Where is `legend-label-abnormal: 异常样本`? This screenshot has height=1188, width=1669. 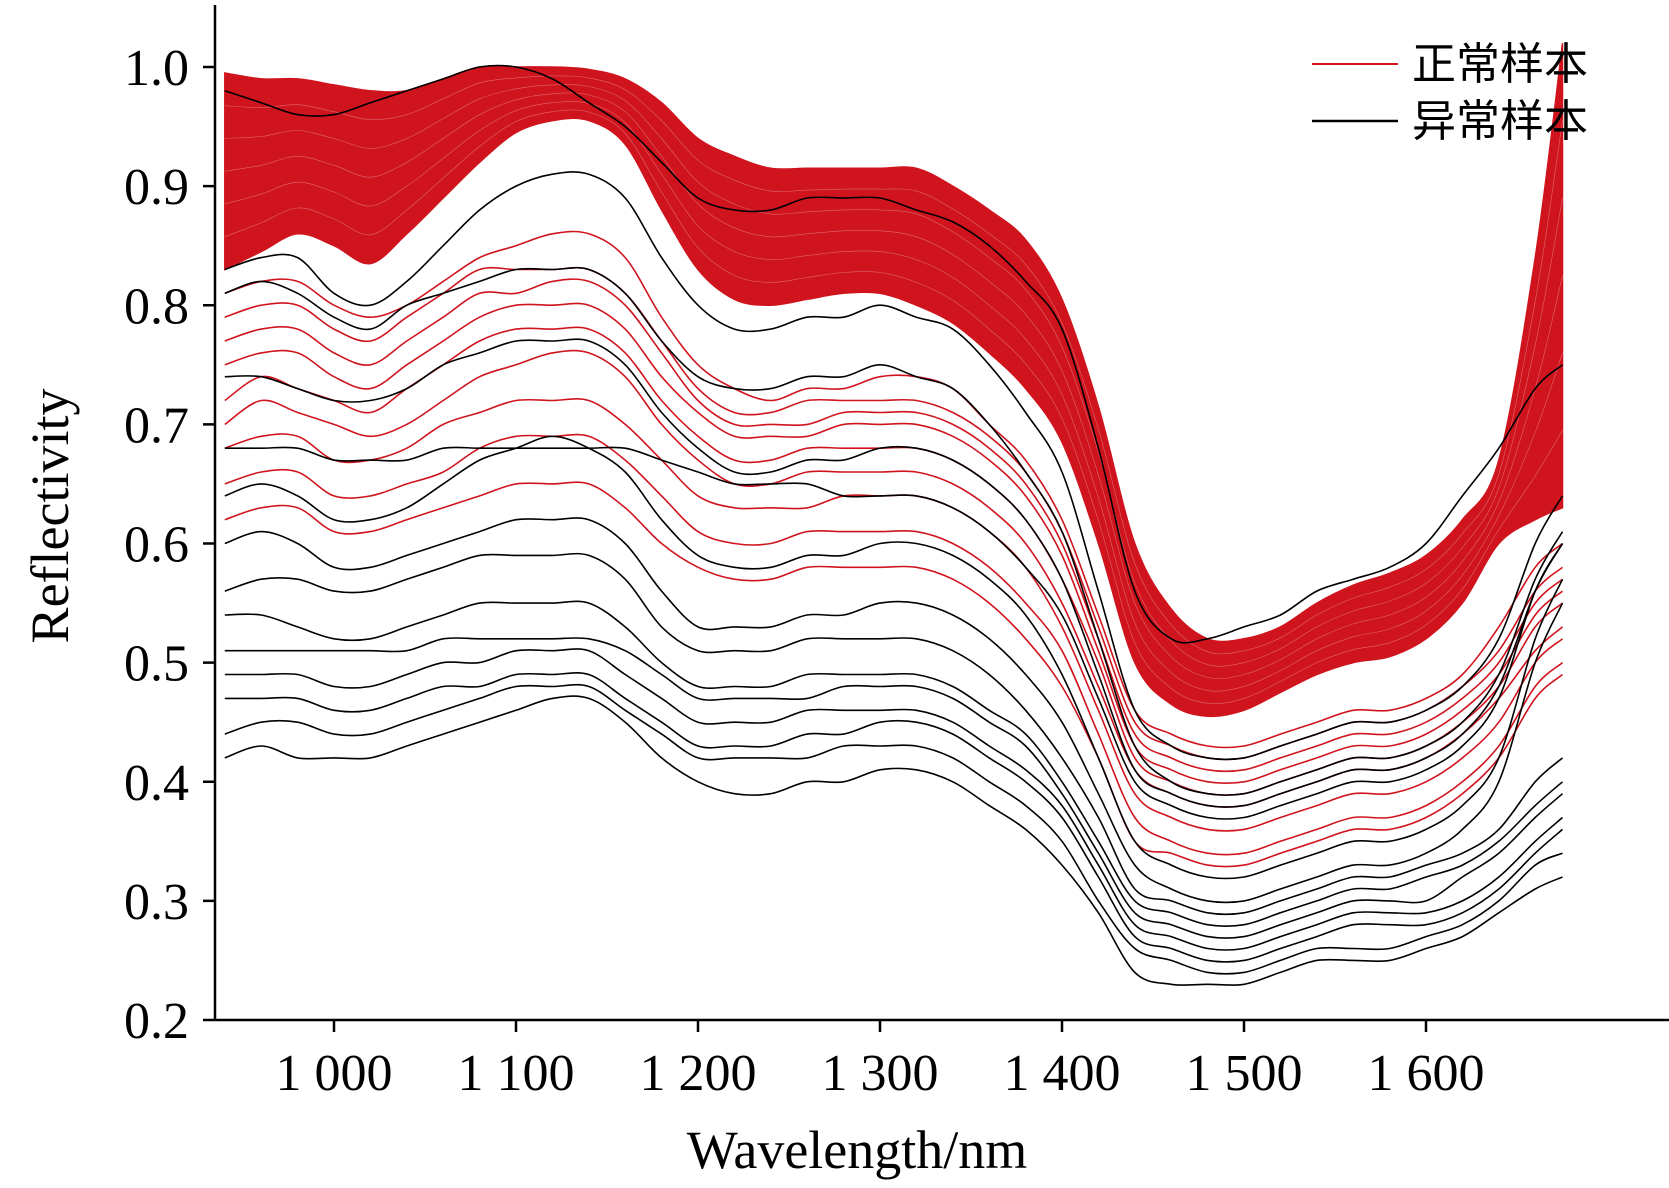 legend-label-abnormal: 异常样本 is located at coordinates (1500, 121).